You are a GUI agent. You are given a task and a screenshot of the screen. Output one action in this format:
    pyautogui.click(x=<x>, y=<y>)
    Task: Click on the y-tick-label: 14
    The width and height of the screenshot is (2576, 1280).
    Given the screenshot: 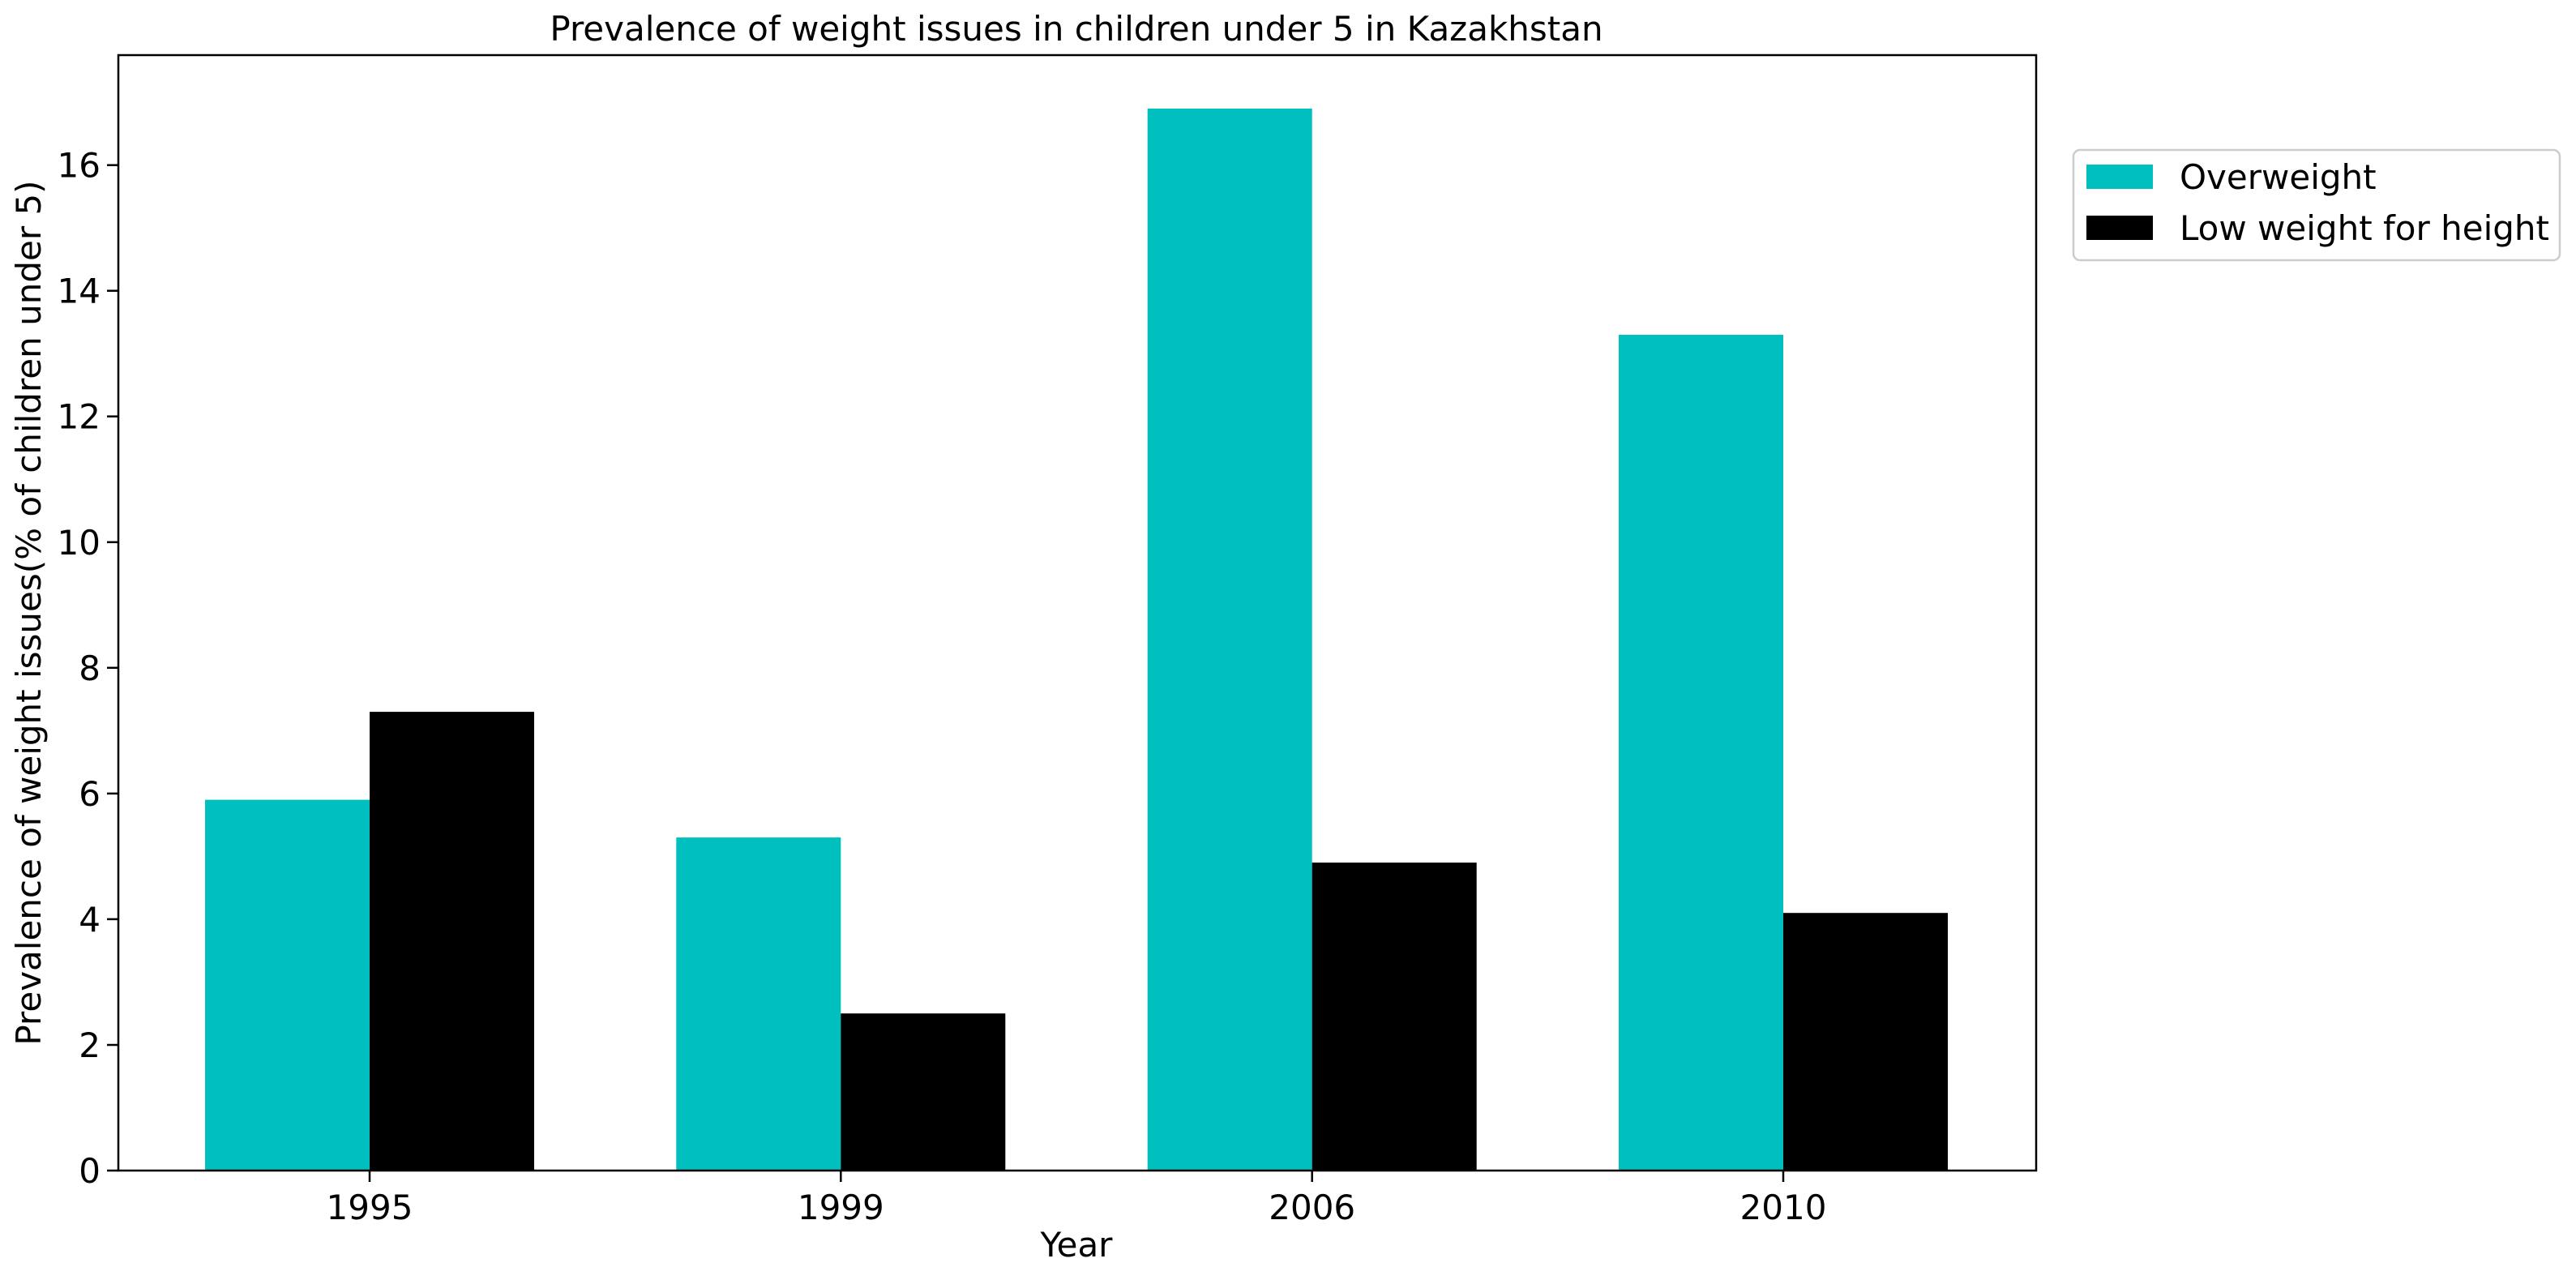 What is the action you would take?
    pyautogui.click(x=79, y=291)
    